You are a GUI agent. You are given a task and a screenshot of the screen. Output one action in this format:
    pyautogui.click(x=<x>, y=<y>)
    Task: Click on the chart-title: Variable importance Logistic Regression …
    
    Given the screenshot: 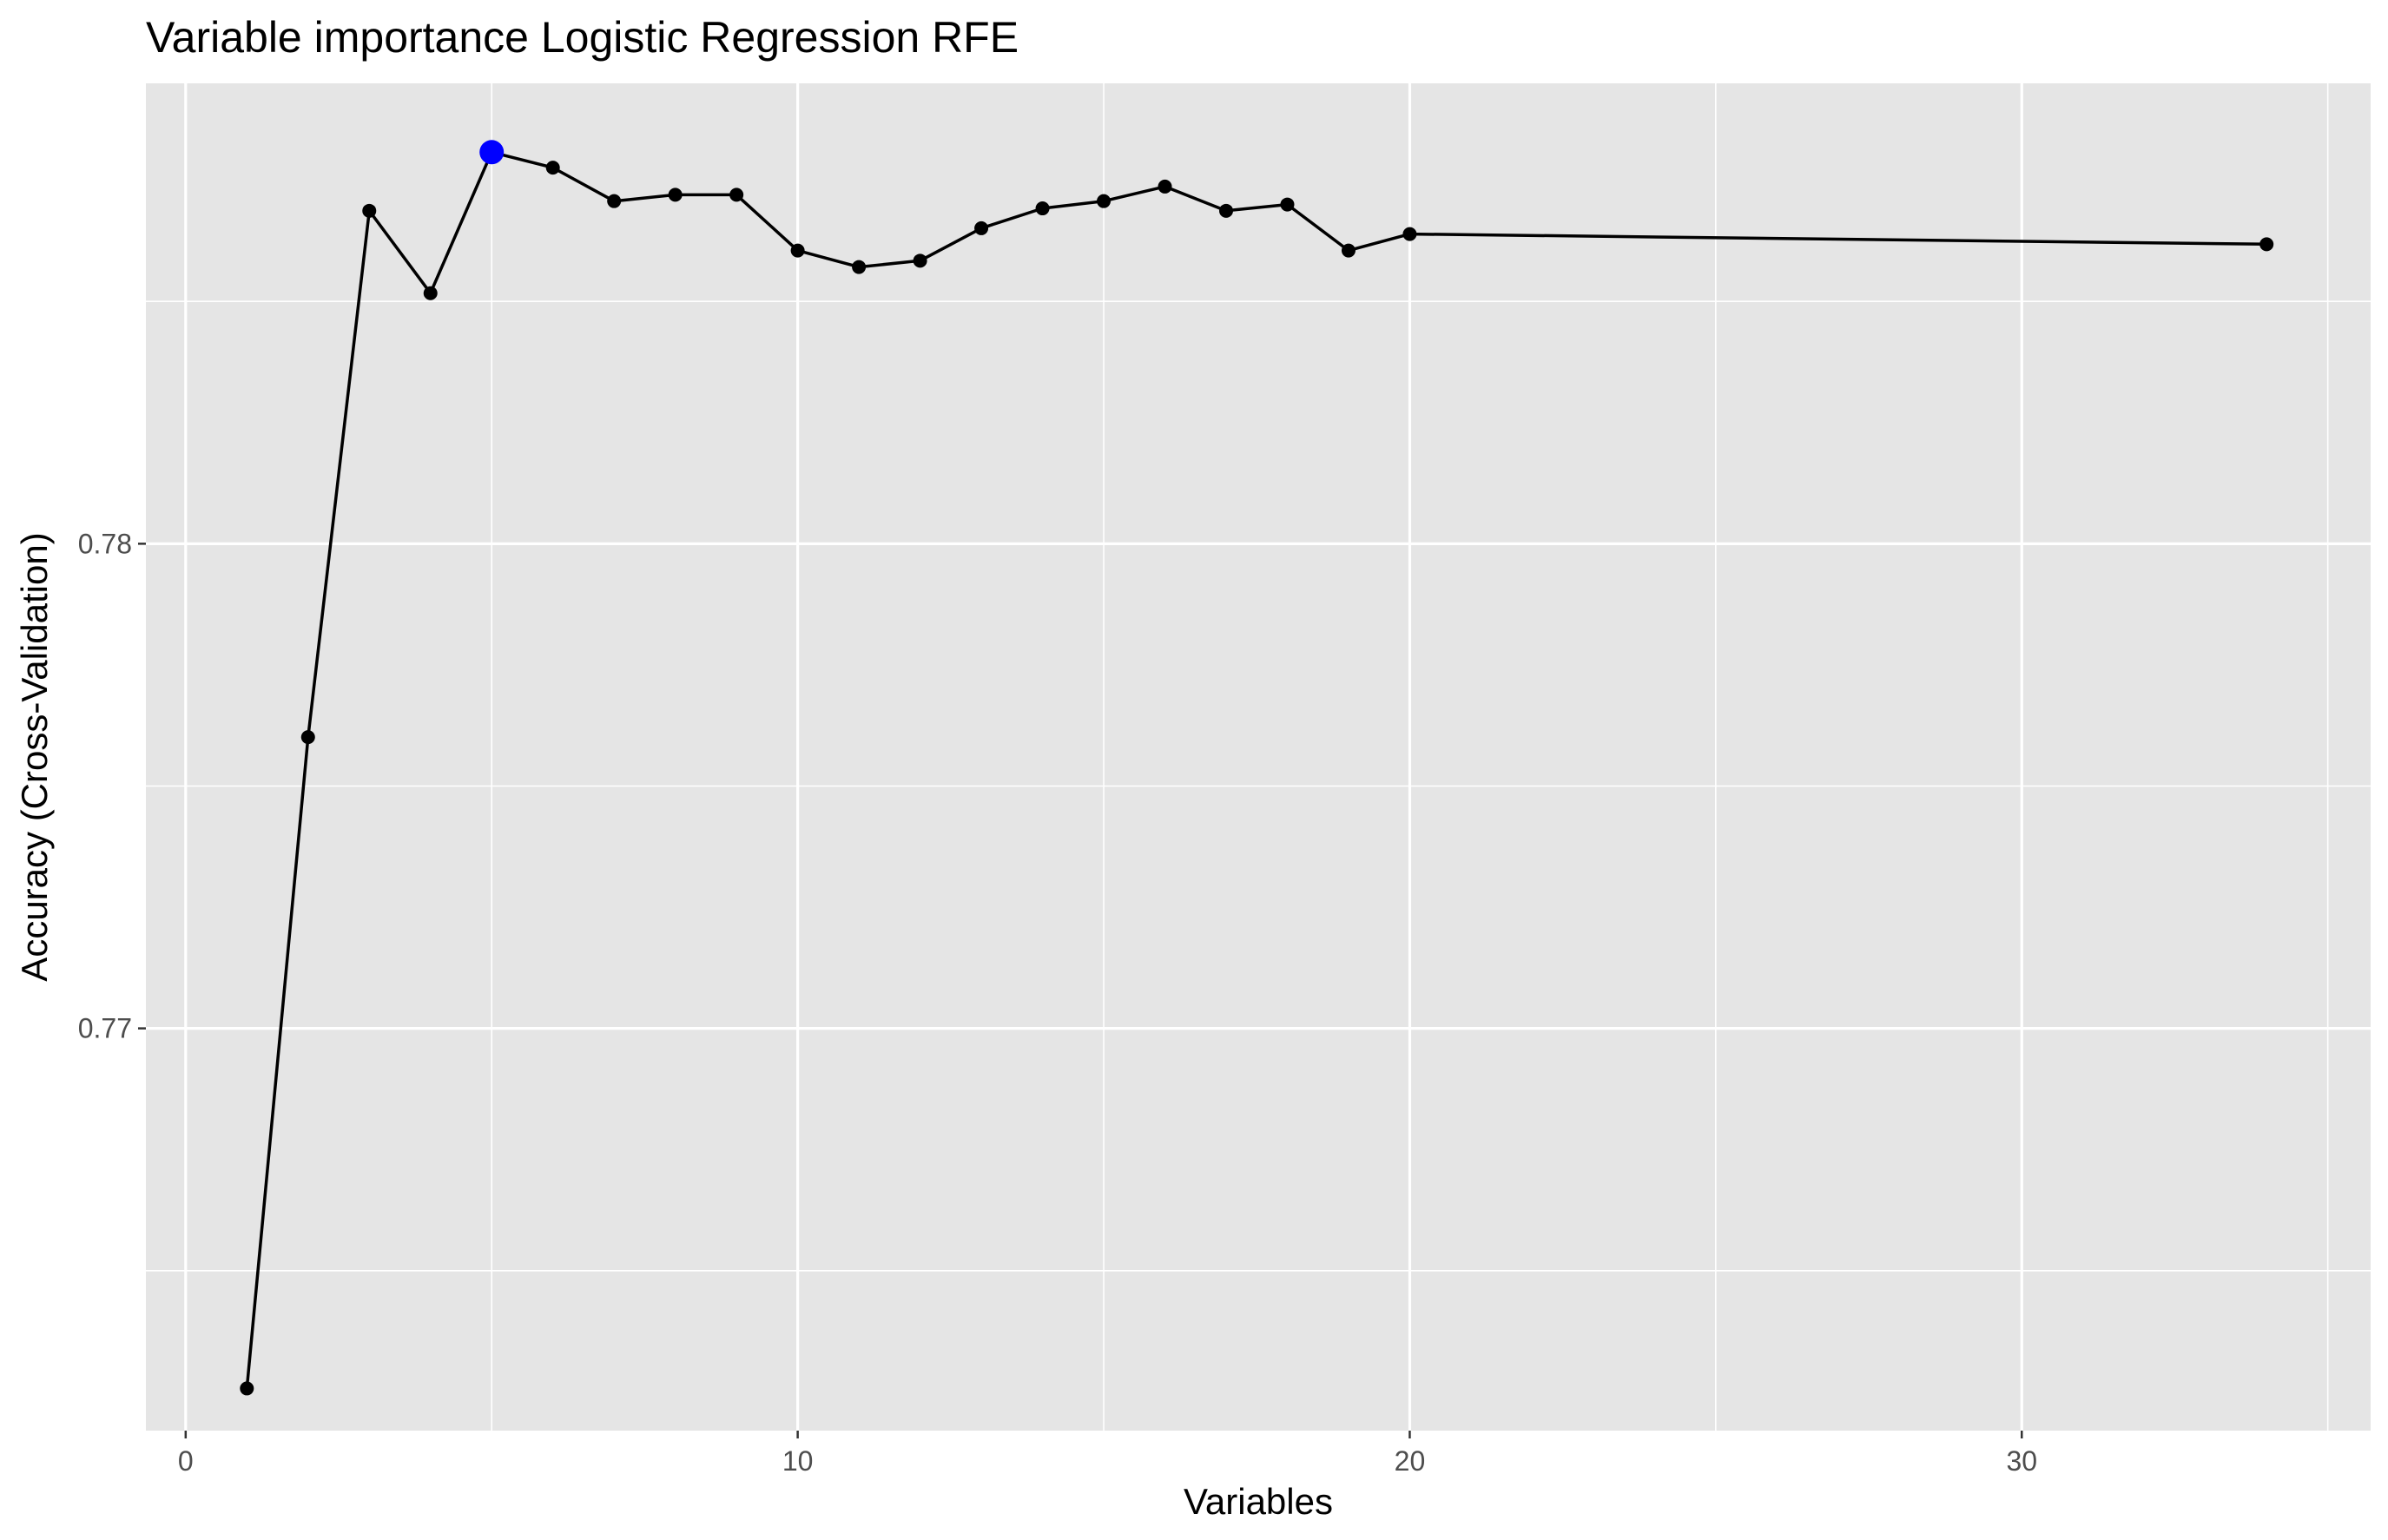 What is the action you would take?
    pyautogui.click(x=582, y=38)
    